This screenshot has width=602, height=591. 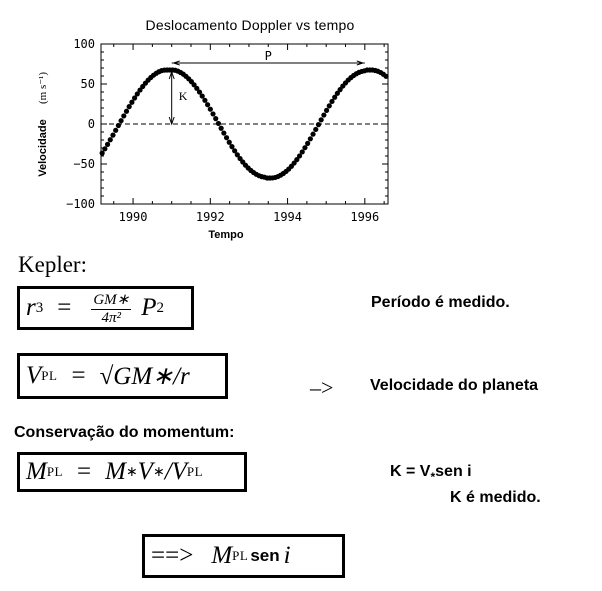 I want to click on sqrt-expression: √GM∗/r, so click(x=144, y=376).